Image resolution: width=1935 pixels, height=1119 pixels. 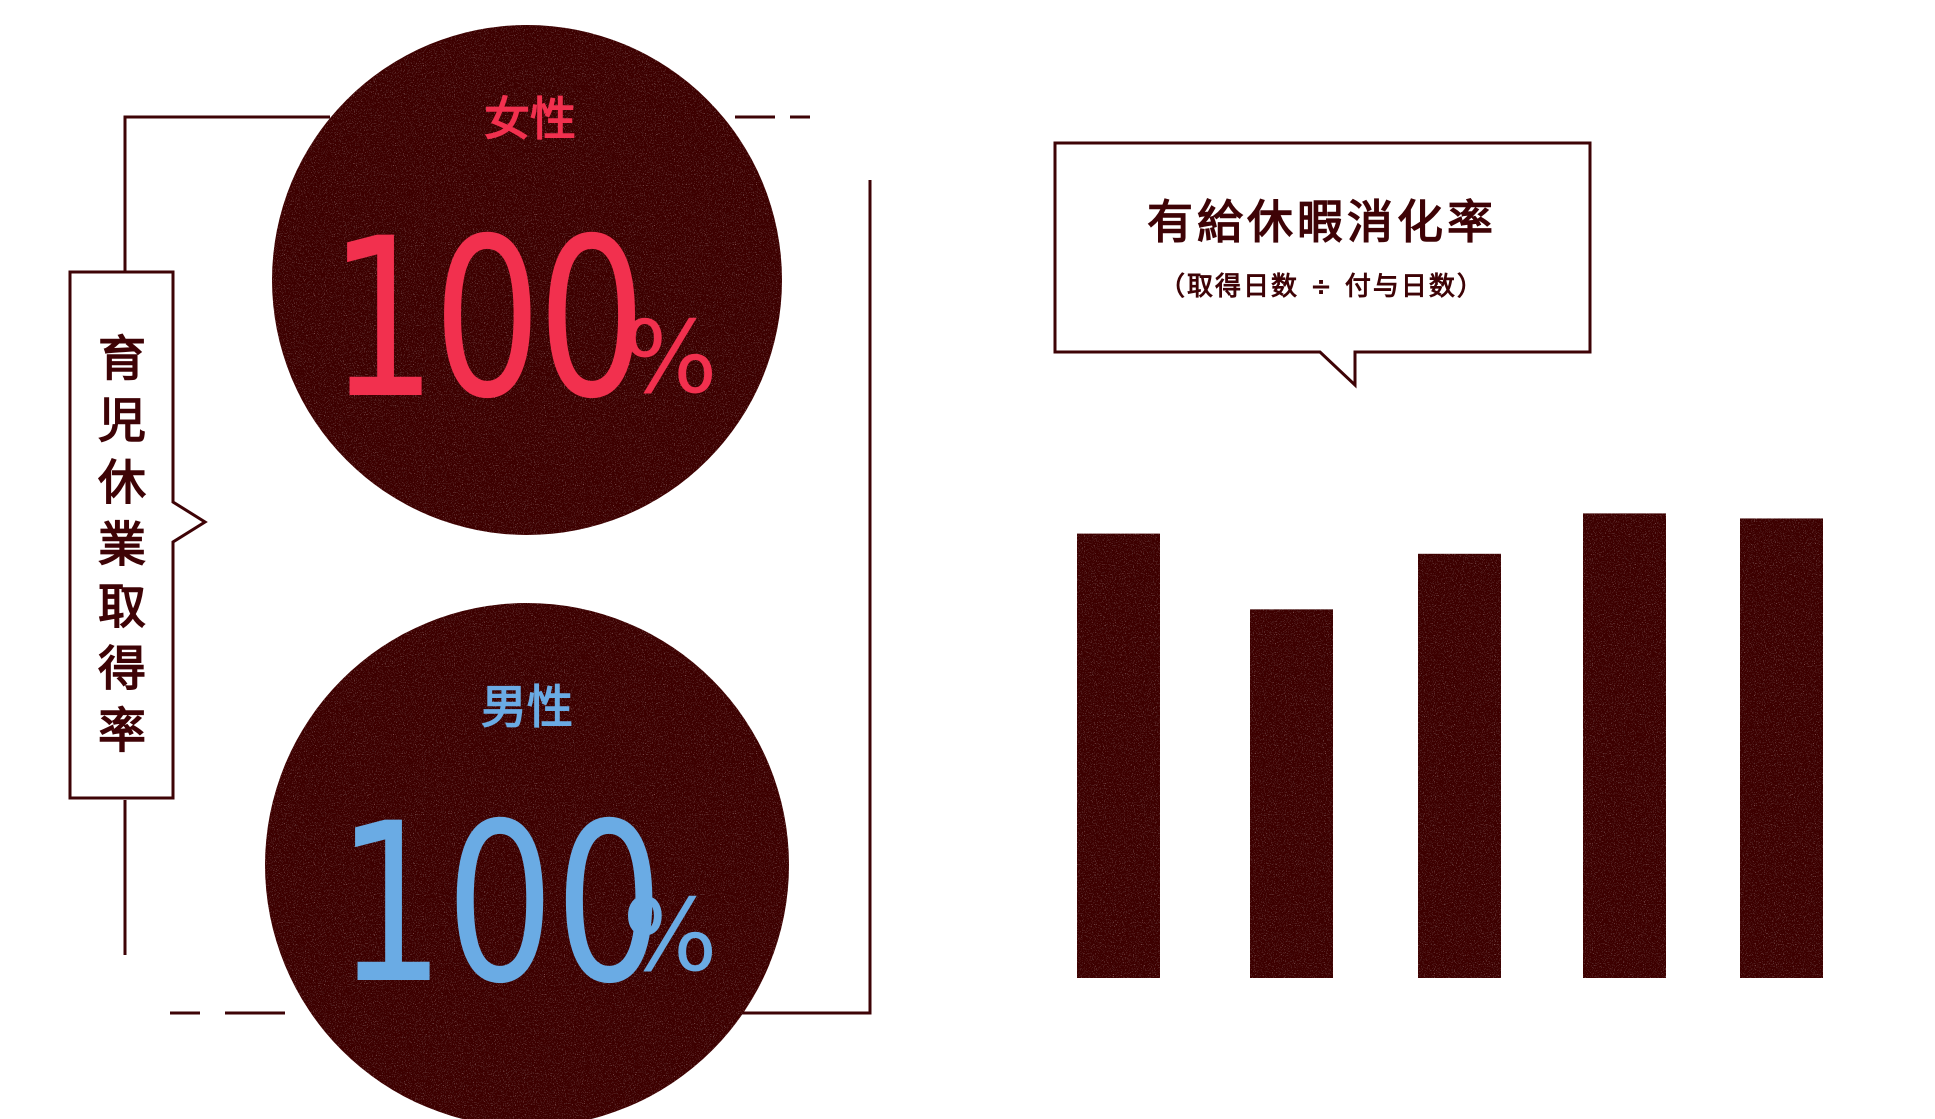 What do you see at coordinates (669, 935) in the screenshot?
I see `male-percent-sign: %` at bounding box center [669, 935].